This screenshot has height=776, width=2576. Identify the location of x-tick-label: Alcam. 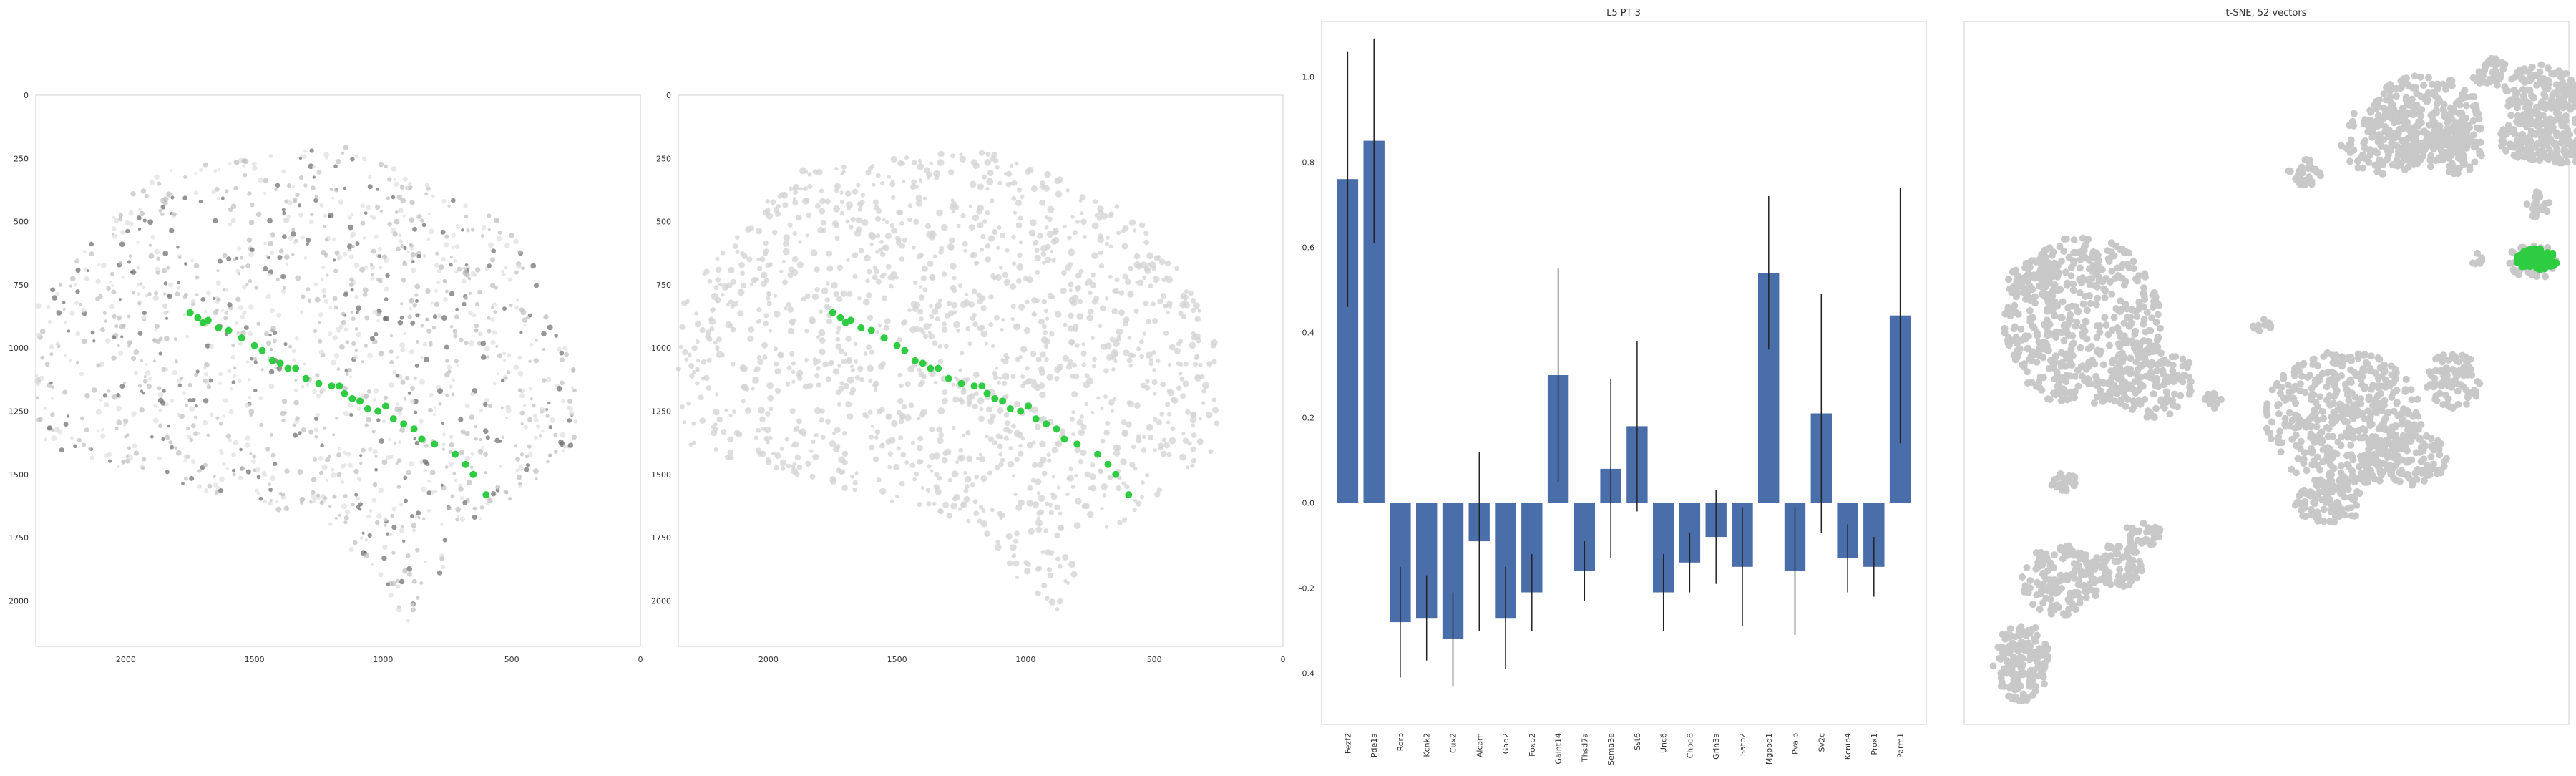
(1479, 745).